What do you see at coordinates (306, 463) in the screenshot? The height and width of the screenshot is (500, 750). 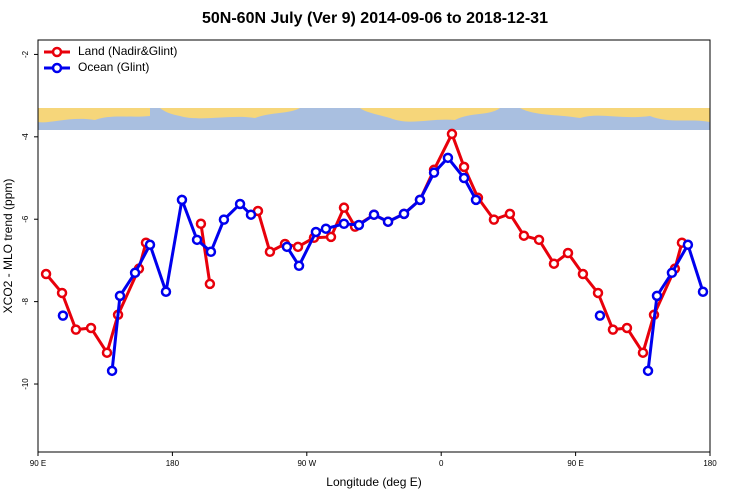 I see `x-tick-label: 90 W` at bounding box center [306, 463].